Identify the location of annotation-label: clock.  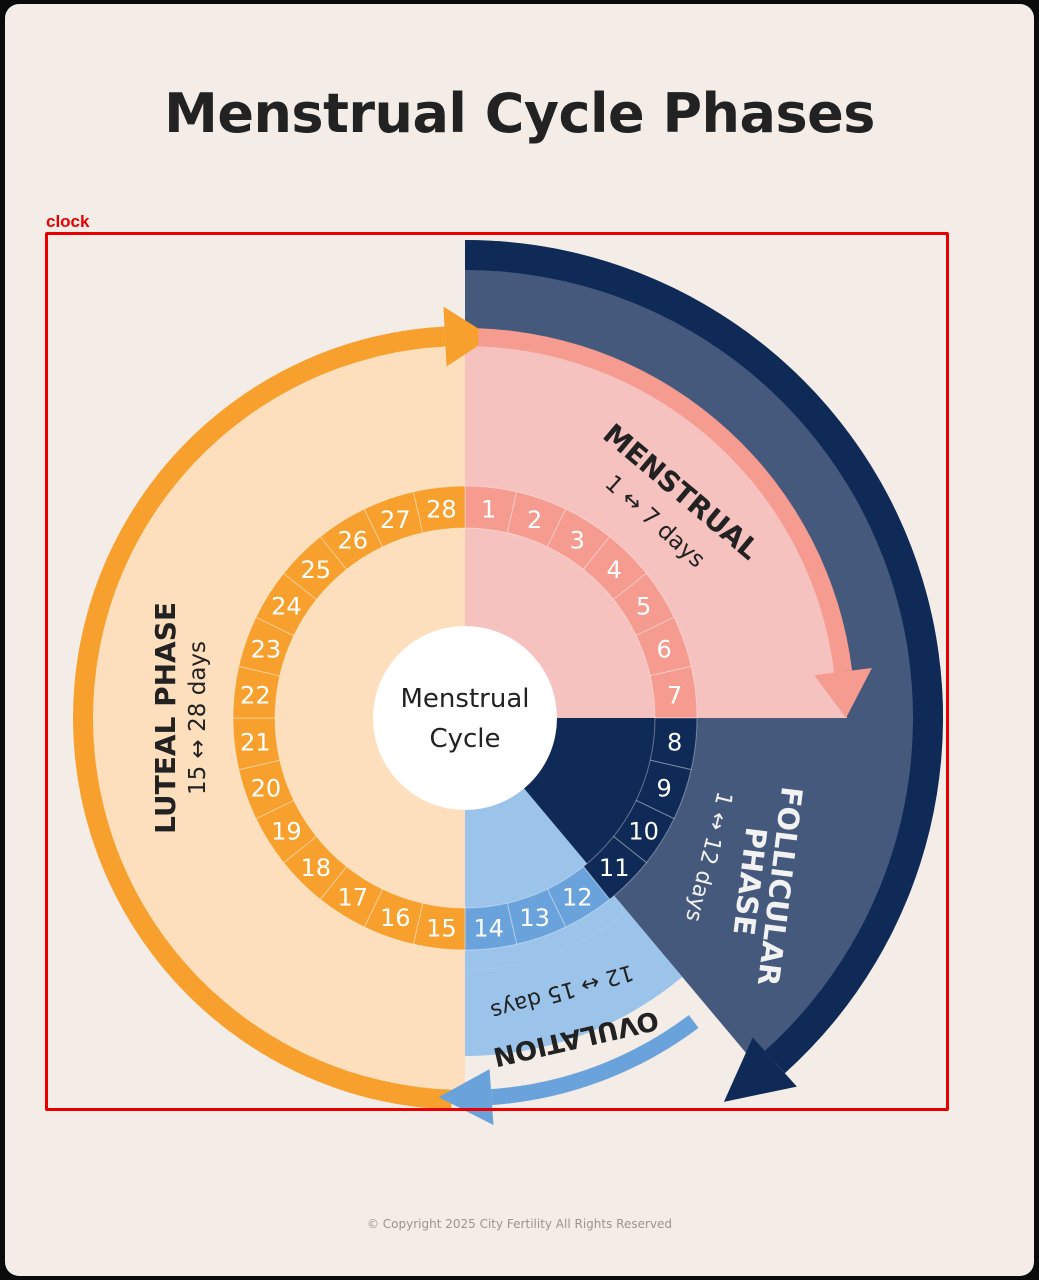
(68, 221).